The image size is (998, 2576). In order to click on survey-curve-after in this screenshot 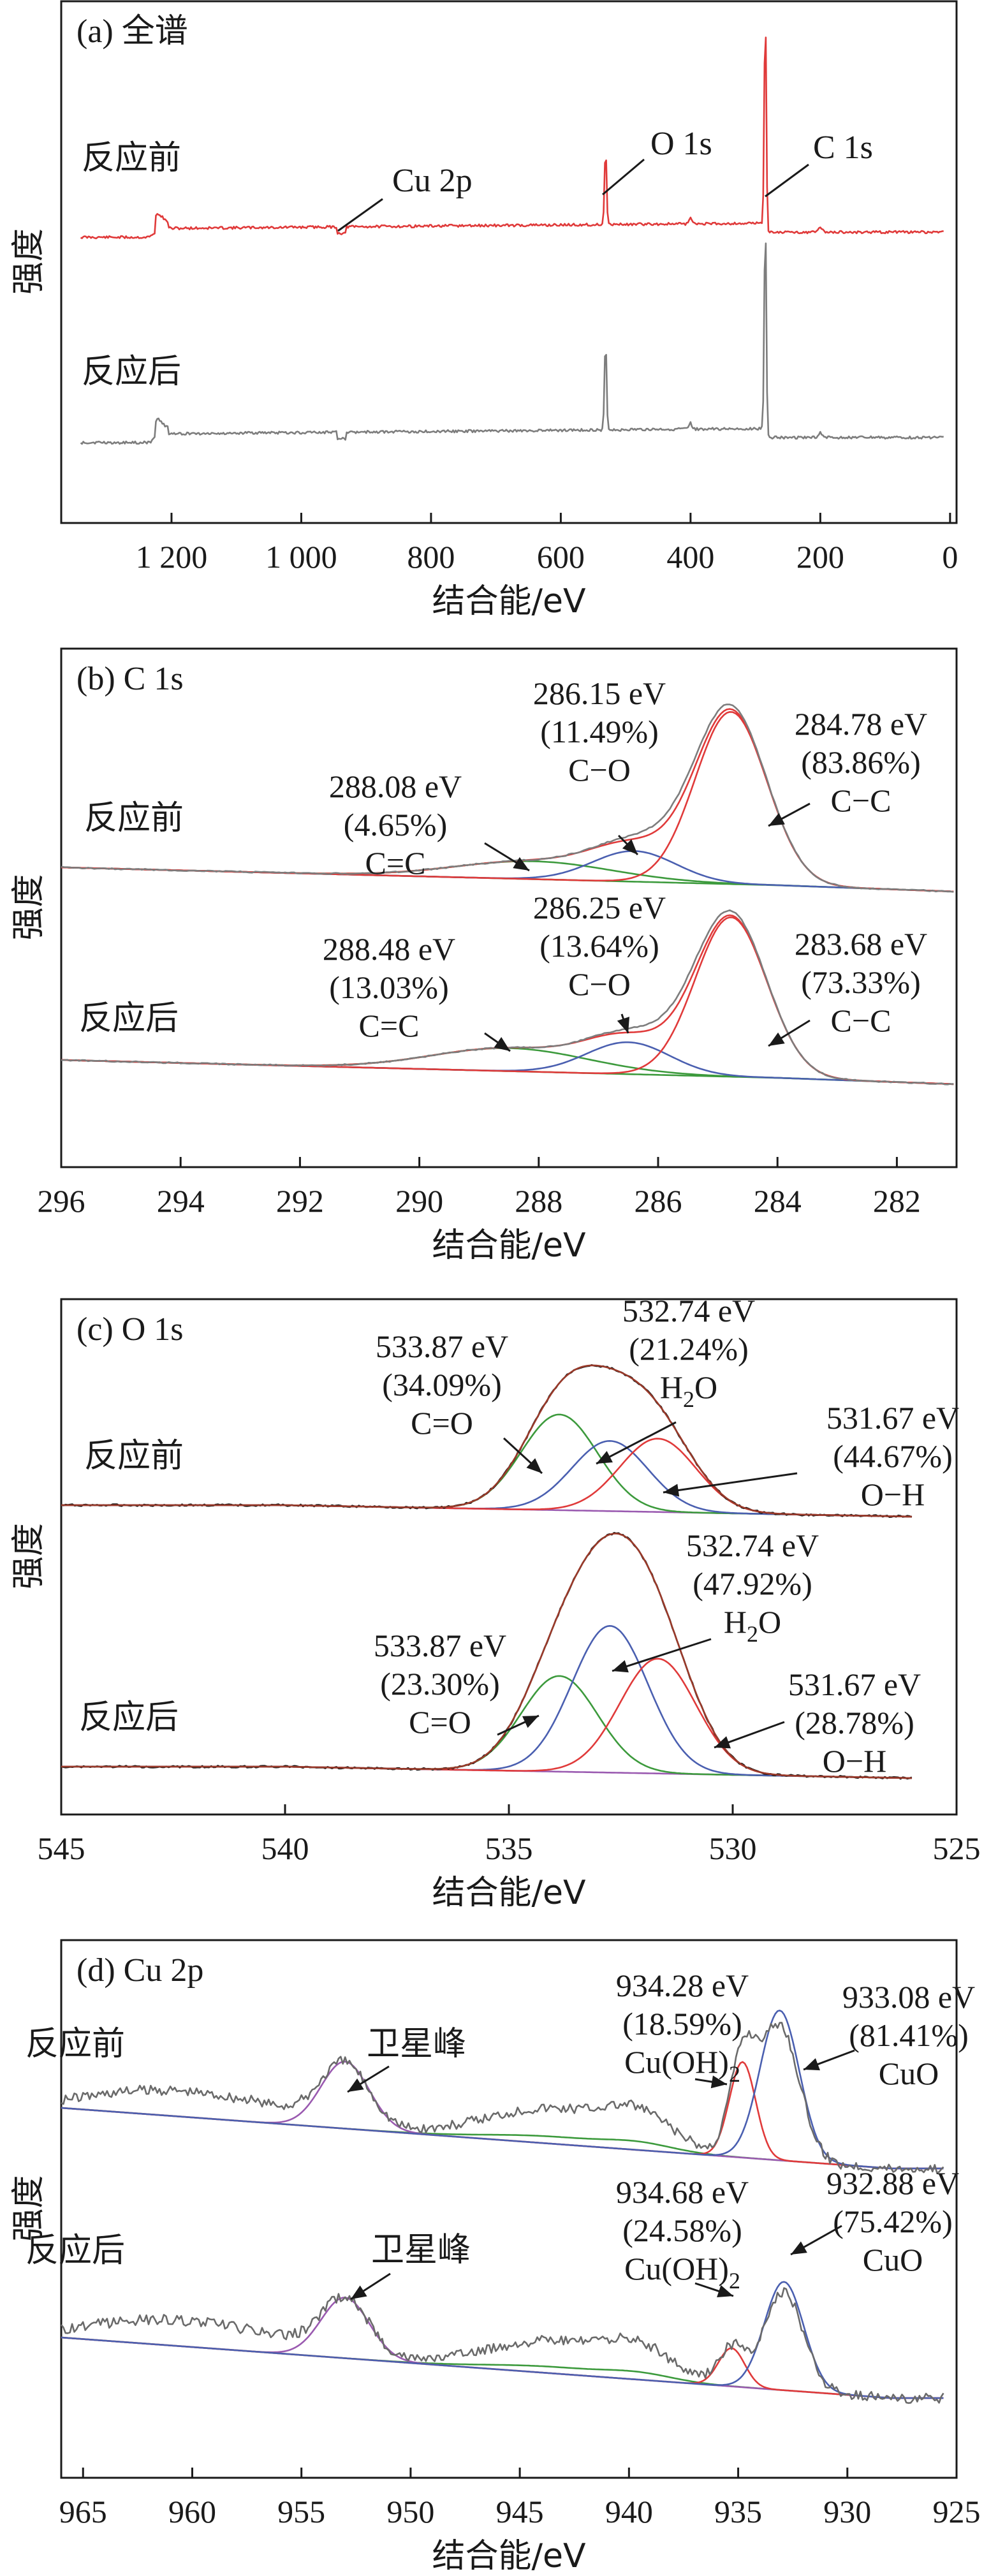, I will do `click(512, 343)`.